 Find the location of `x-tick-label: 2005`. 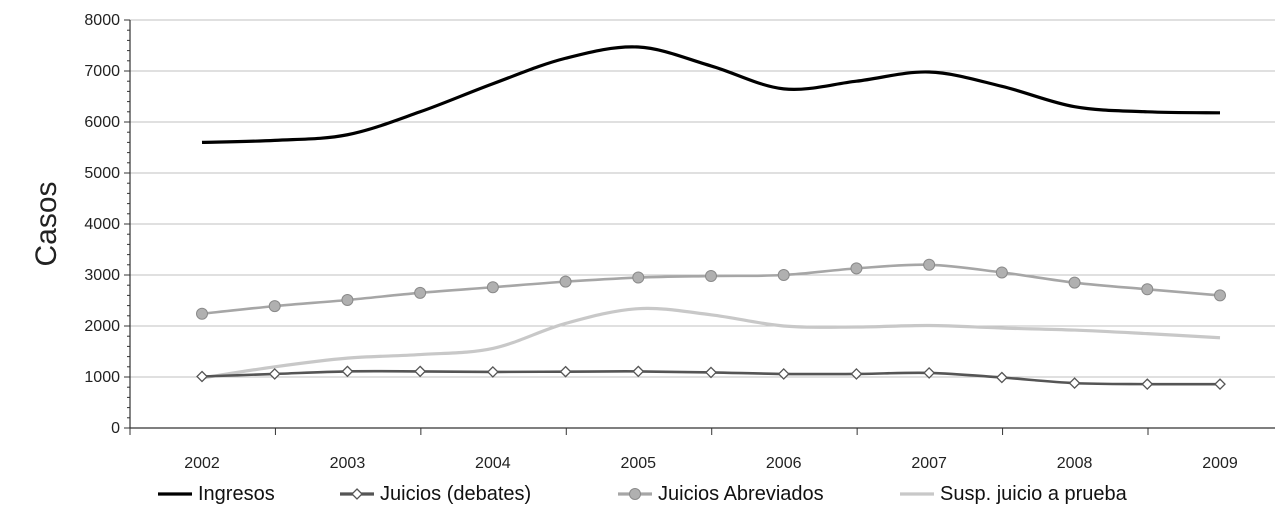

x-tick-label: 2005 is located at coordinates (638, 463).